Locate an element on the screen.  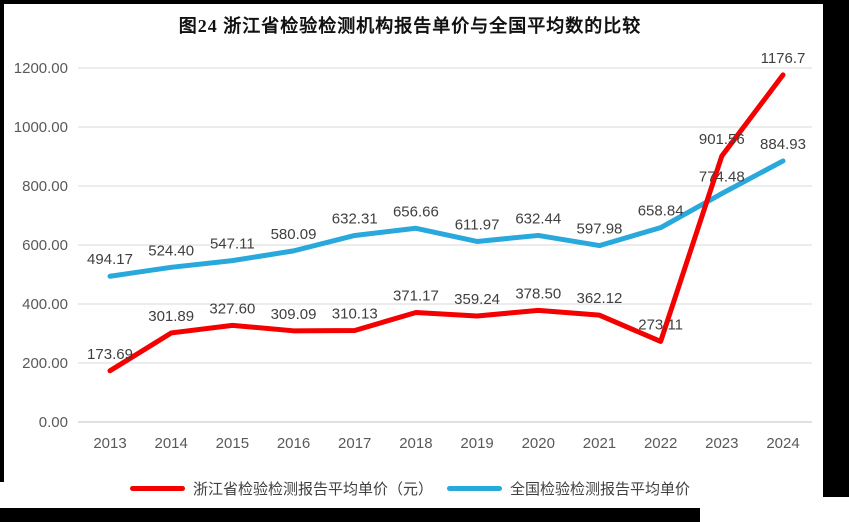
data-point-label: 884.93 is located at coordinates (783, 144).